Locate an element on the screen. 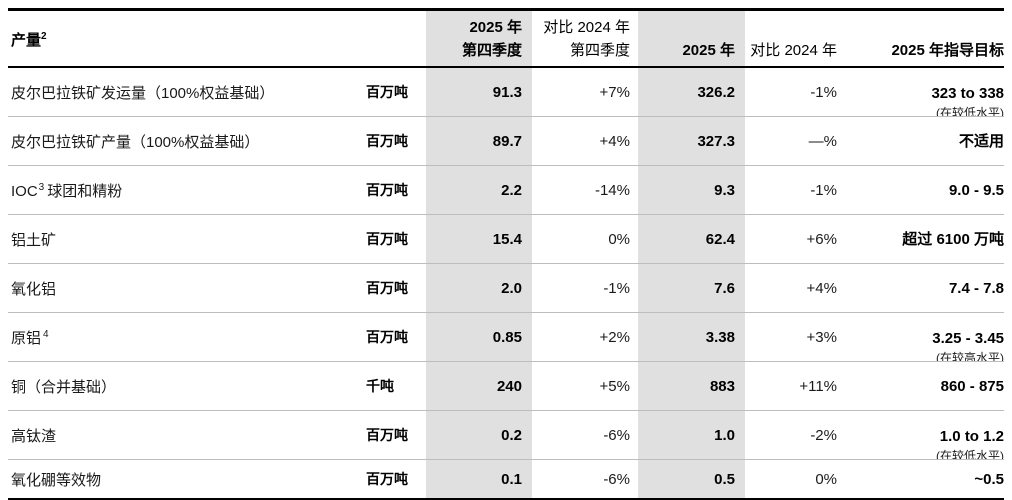 This screenshot has width=1012, height=500. row-label: IOC3 球团和精粉 is located at coordinates (67, 190).